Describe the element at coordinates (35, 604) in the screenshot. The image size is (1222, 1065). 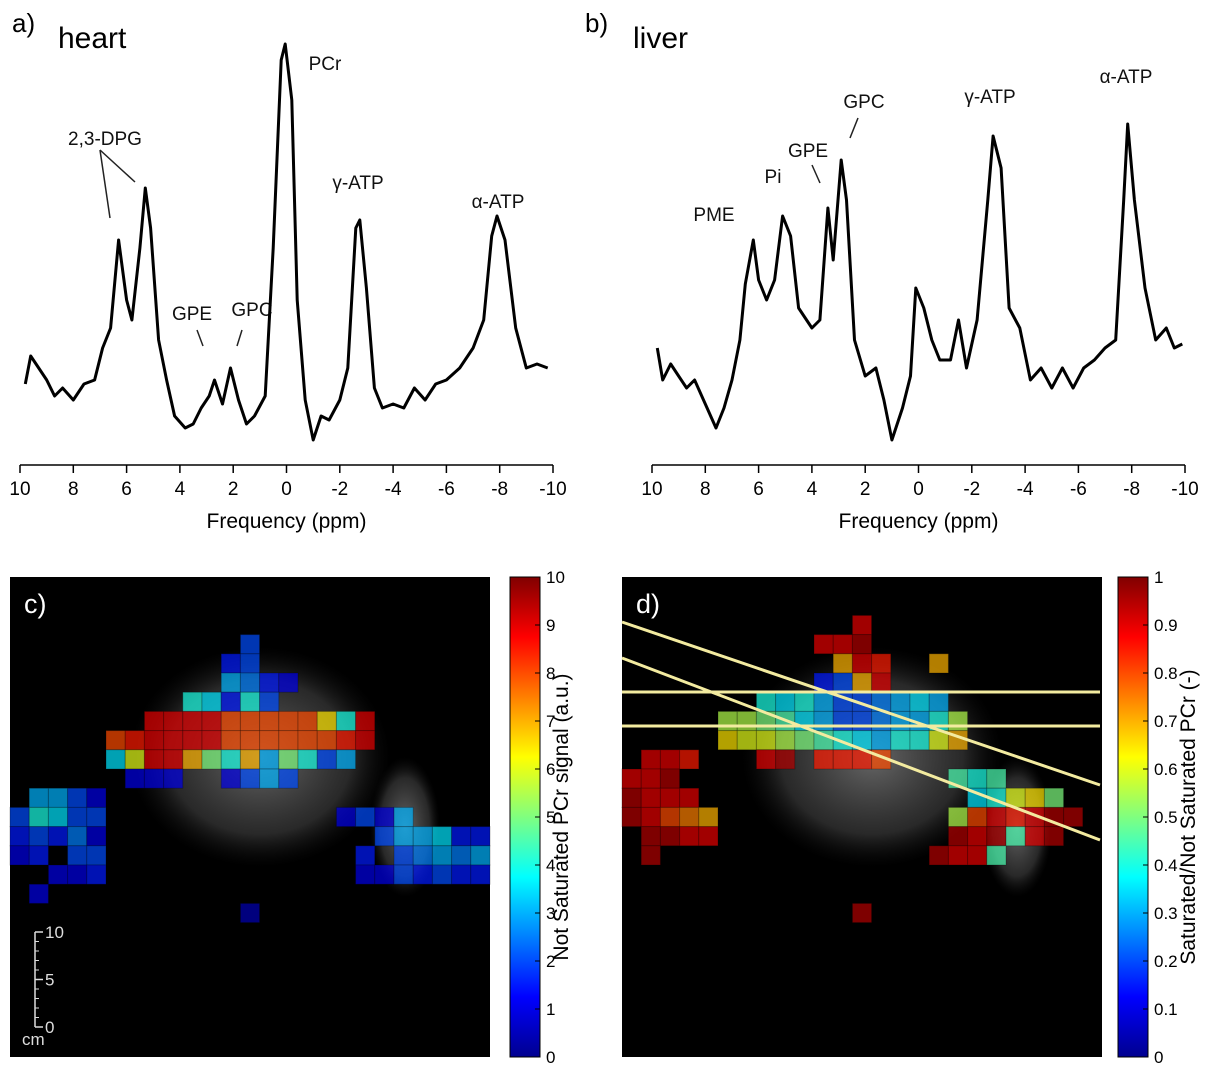
I see `panel-label: c)` at that location.